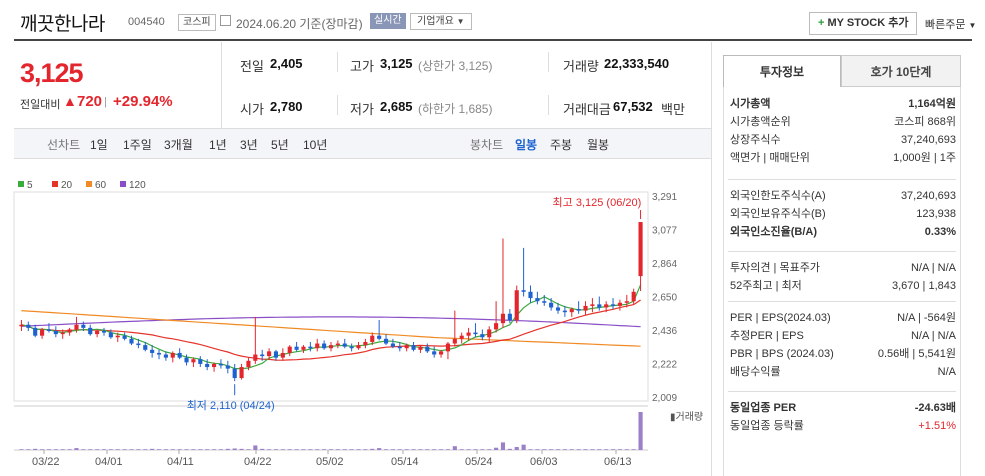 Image resolution: width=985 pixels, height=476 pixels. What do you see at coordinates (286, 63) in the screenshot?
I see `prev-value: 2,405` at bounding box center [286, 63].